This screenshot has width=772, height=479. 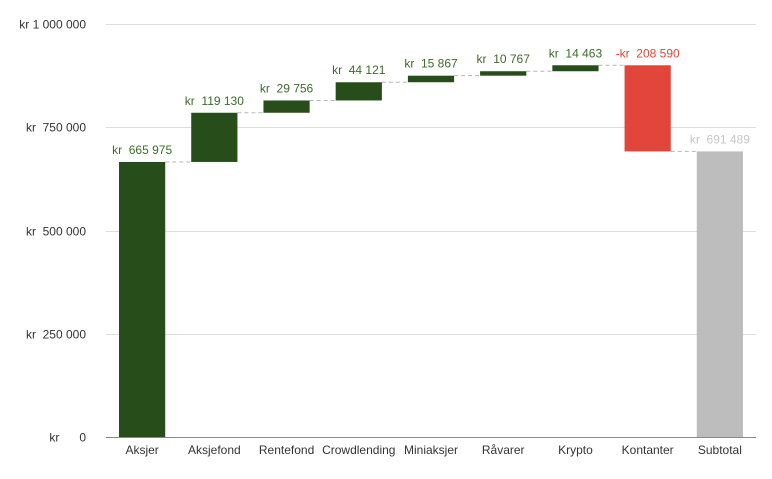 I want to click on data-label: kr 44 121, so click(x=359, y=70).